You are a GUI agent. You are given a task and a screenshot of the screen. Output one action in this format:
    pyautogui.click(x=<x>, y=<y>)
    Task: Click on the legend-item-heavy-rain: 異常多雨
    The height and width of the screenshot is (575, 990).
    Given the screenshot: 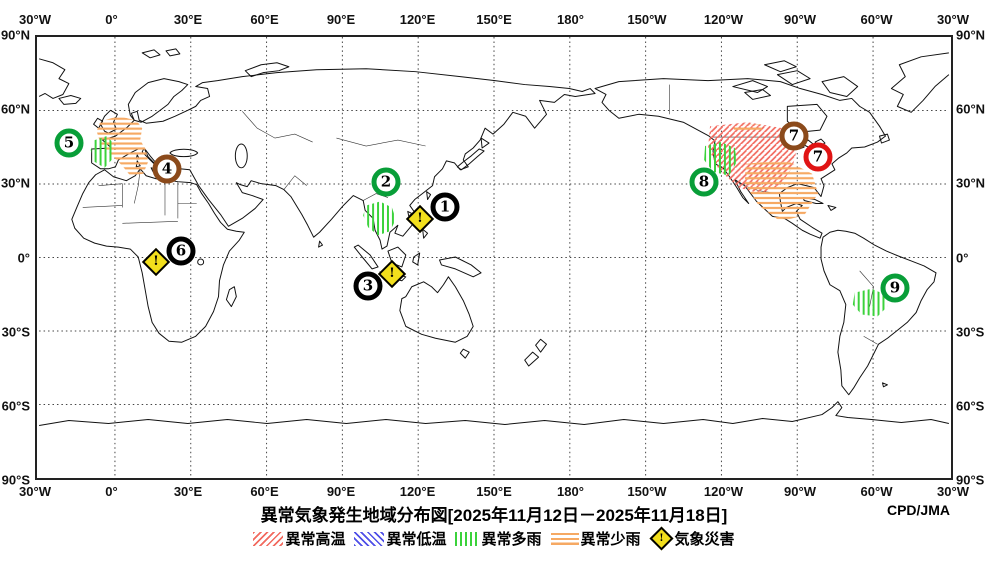 What is the action you would take?
    pyautogui.click(x=498, y=538)
    